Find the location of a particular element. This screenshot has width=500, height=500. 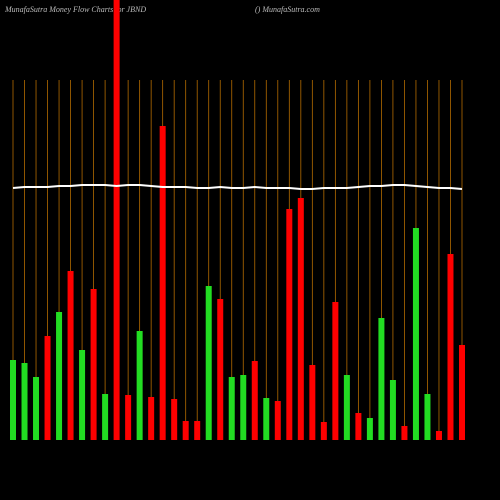

chart-subtitle: () MunafaSutra.com is located at coordinates (287, 9).